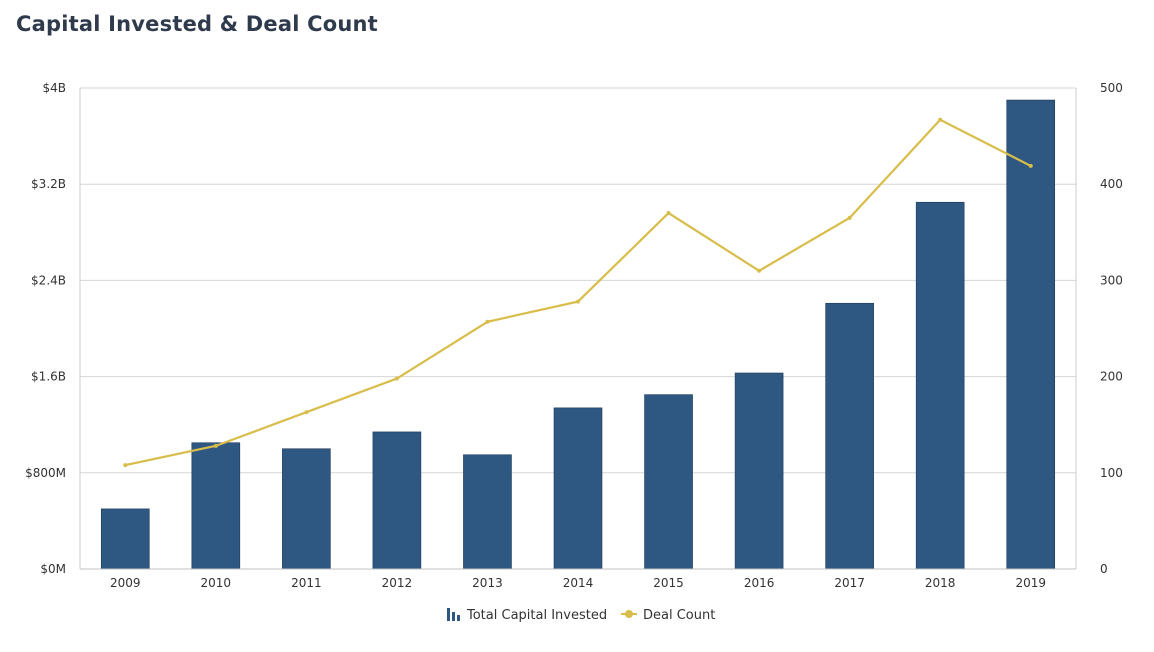 Image resolution: width=1154 pixels, height=652 pixels. Describe the element at coordinates (48, 377) in the screenshot. I see `y-left-tick-label: $1.6B` at that location.